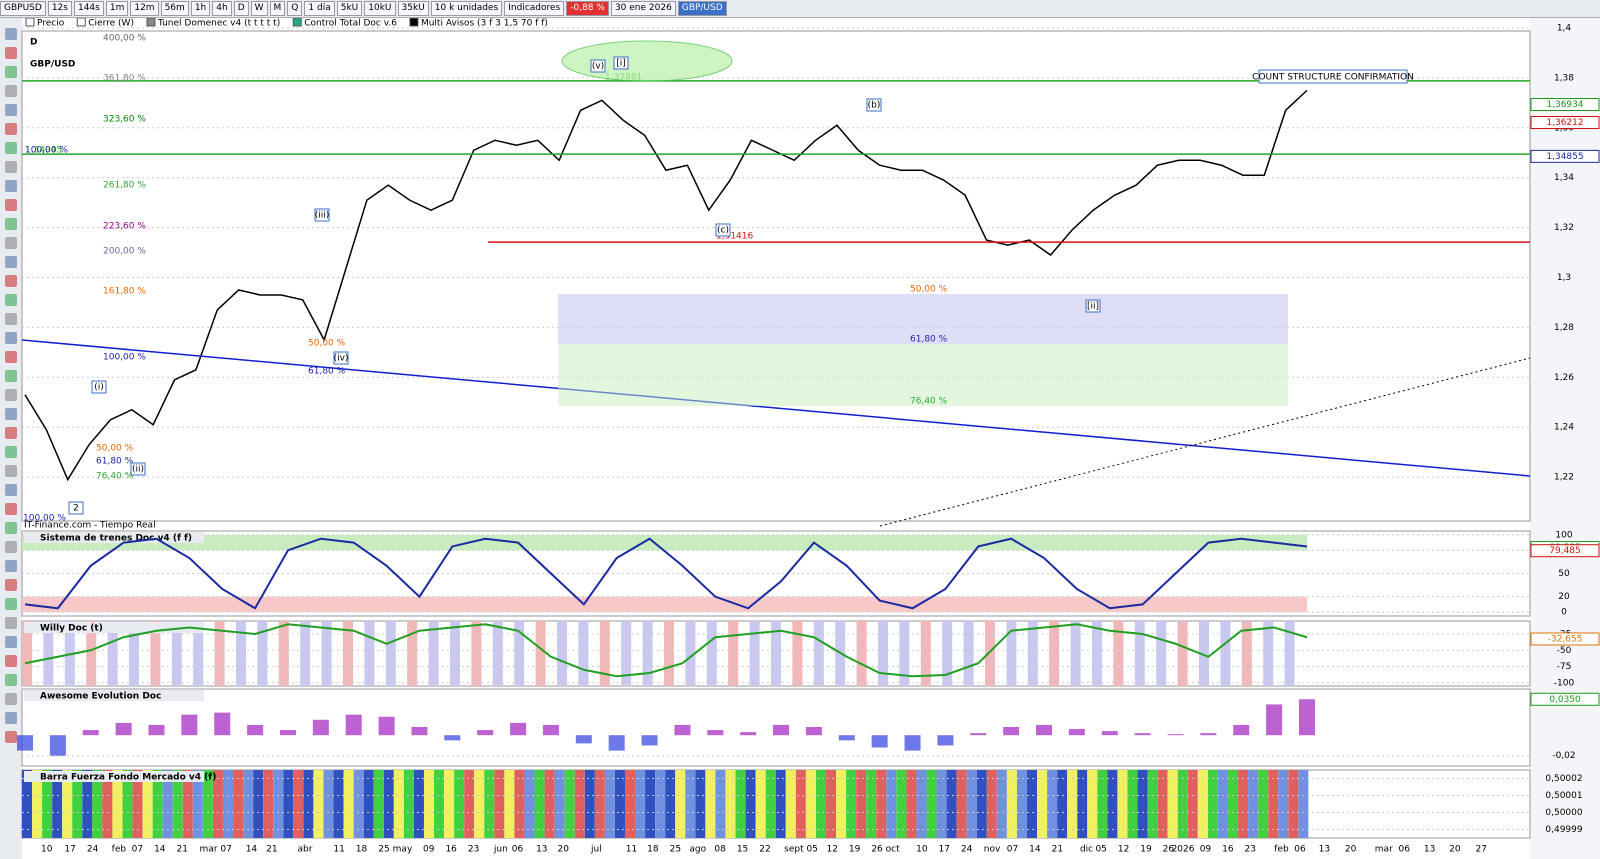 The width and height of the screenshot is (1600, 859). Describe the element at coordinates (1384, 850) in the screenshot. I see `x-tick-label: mar` at that location.